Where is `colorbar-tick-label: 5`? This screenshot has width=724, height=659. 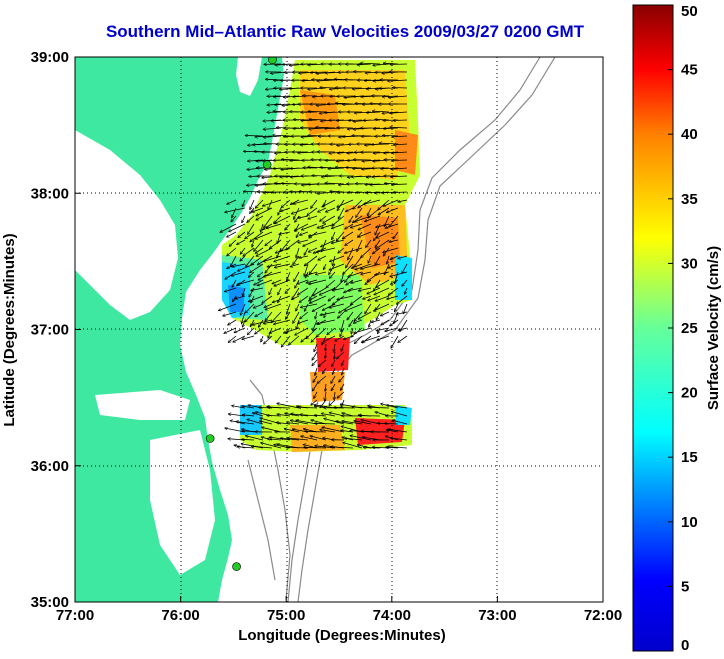
colorbar-tick-label: 5 is located at coordinates (685, 586).